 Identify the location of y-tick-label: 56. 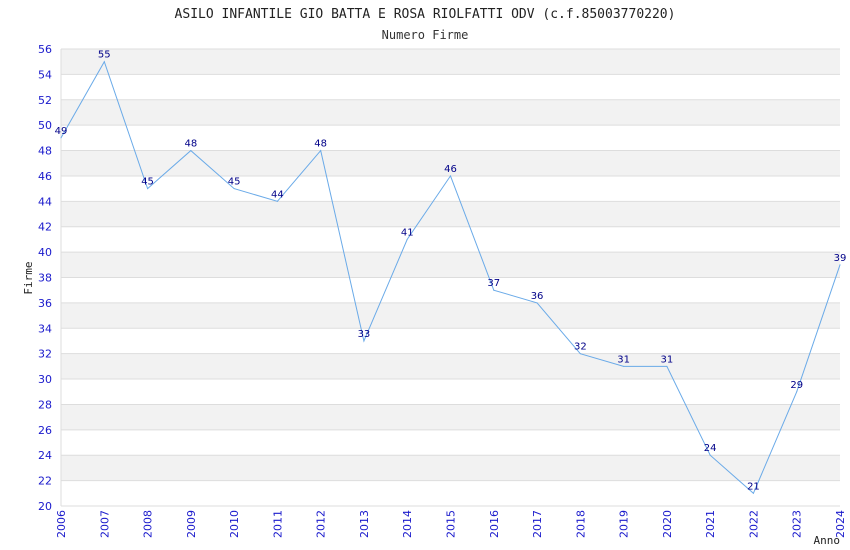
(45, 49).